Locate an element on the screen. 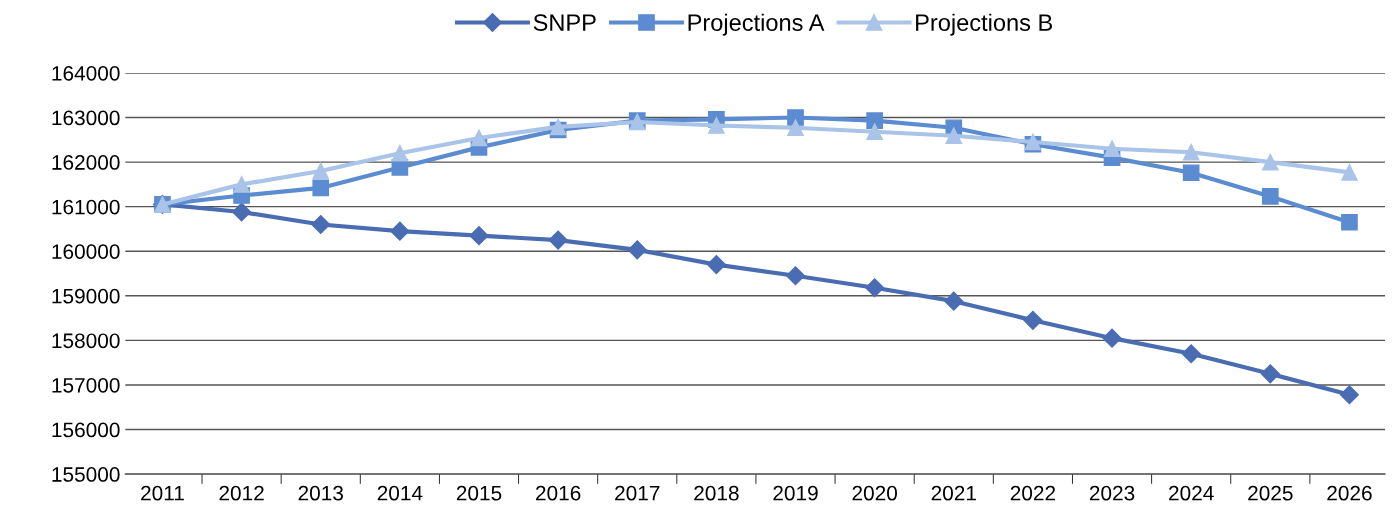 Image resolution: width=1392 pixels, height=521 pixels. x-tick-label: 2021 is located at coordinates (953, 493).